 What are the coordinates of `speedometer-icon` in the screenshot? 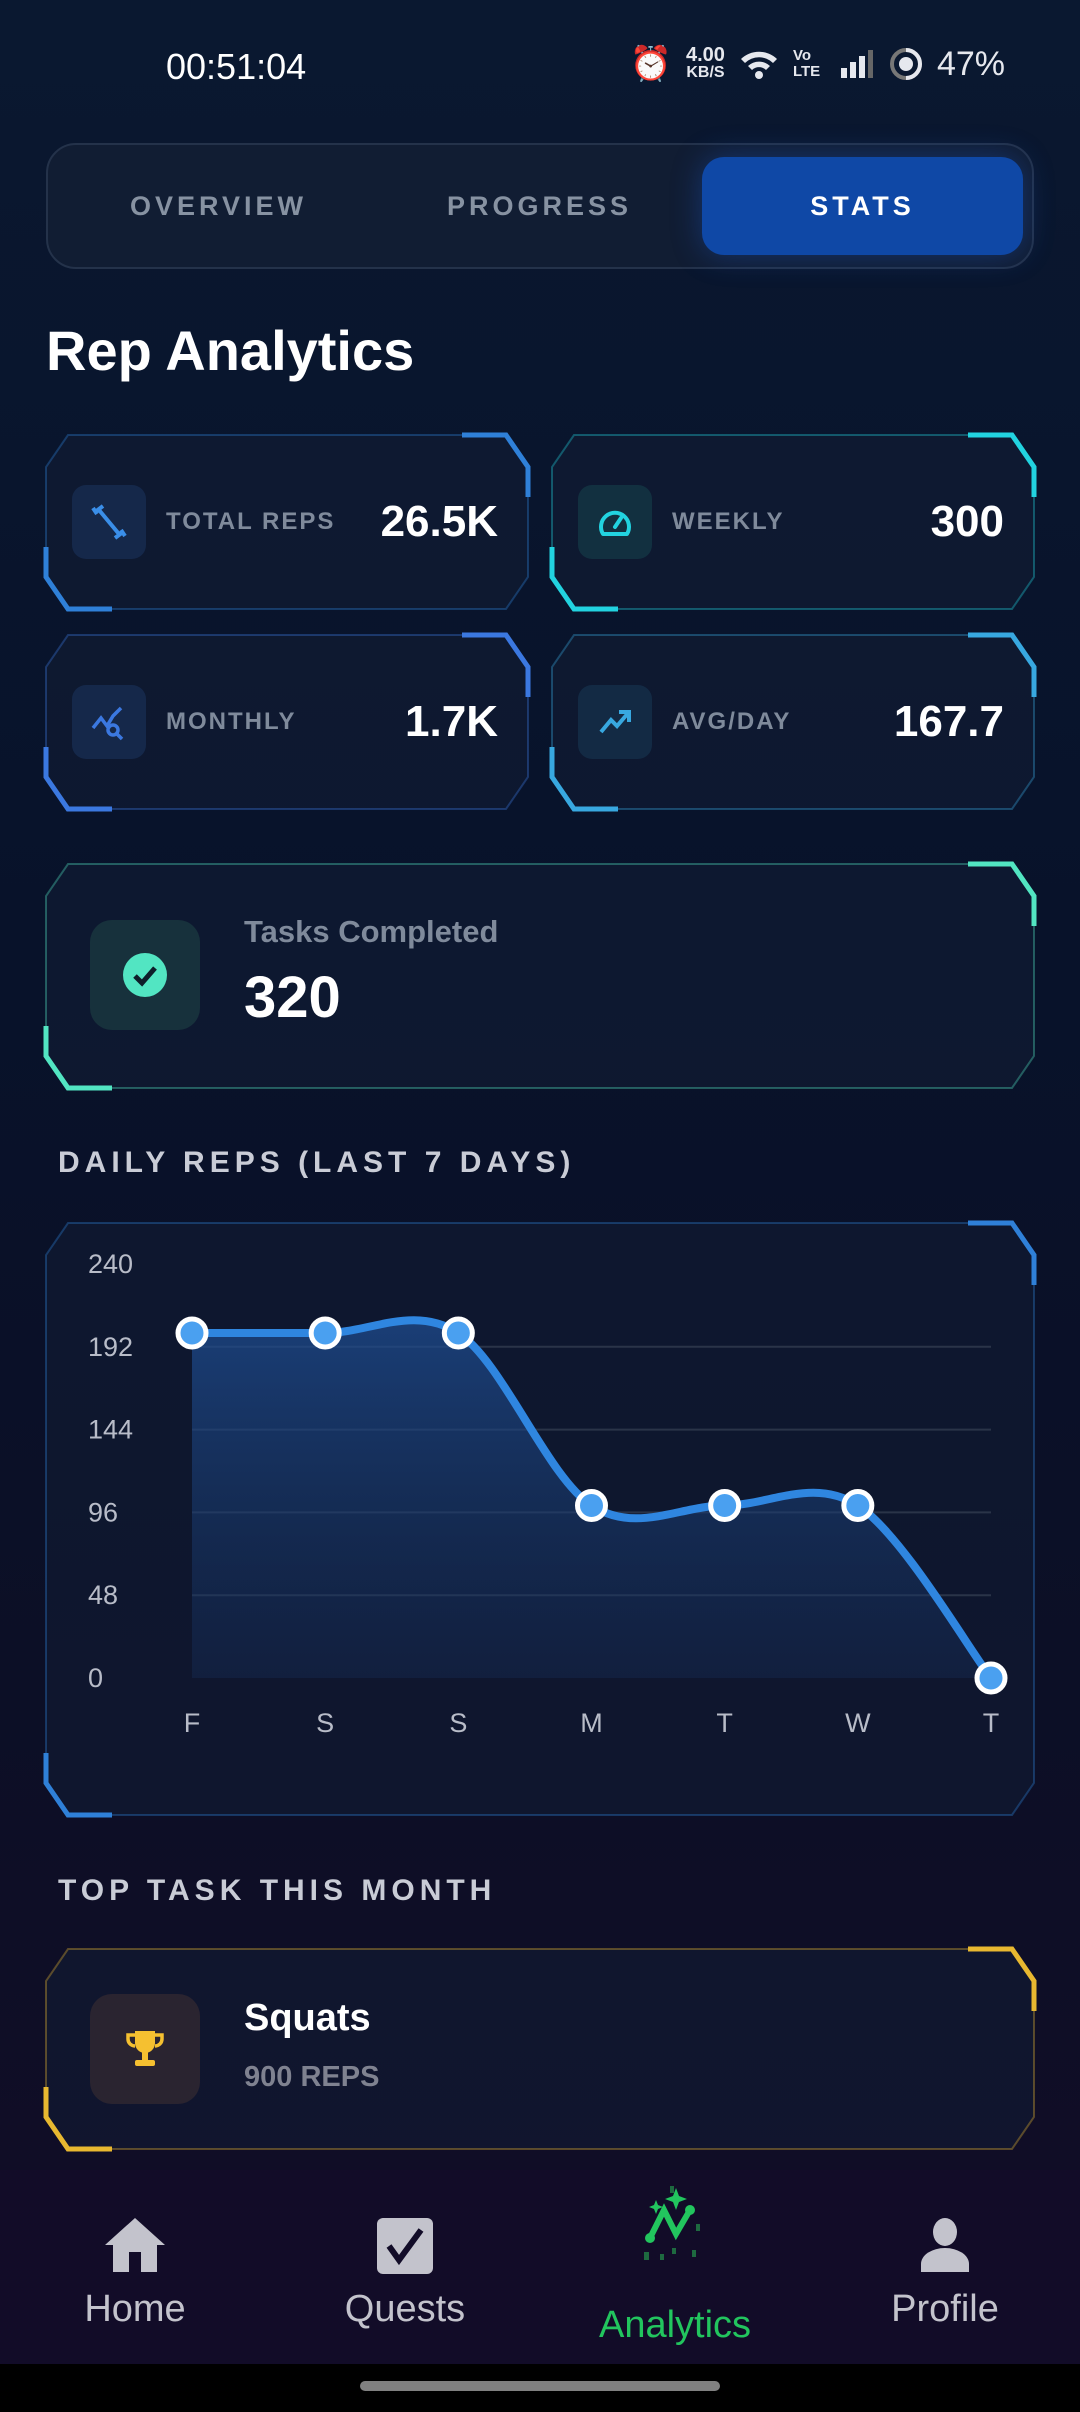 It's located at (615, 522).